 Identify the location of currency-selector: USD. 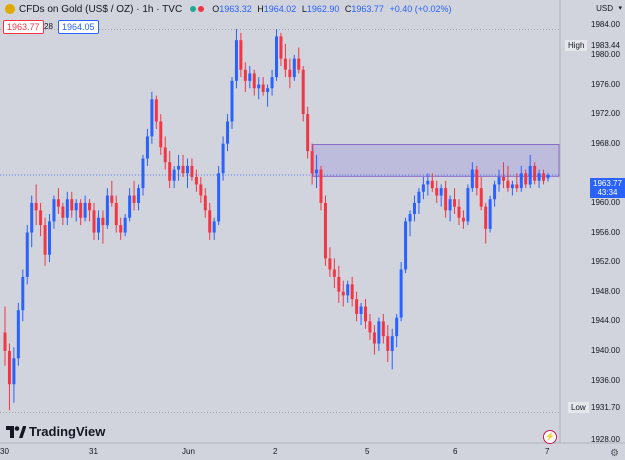
(604, 8).